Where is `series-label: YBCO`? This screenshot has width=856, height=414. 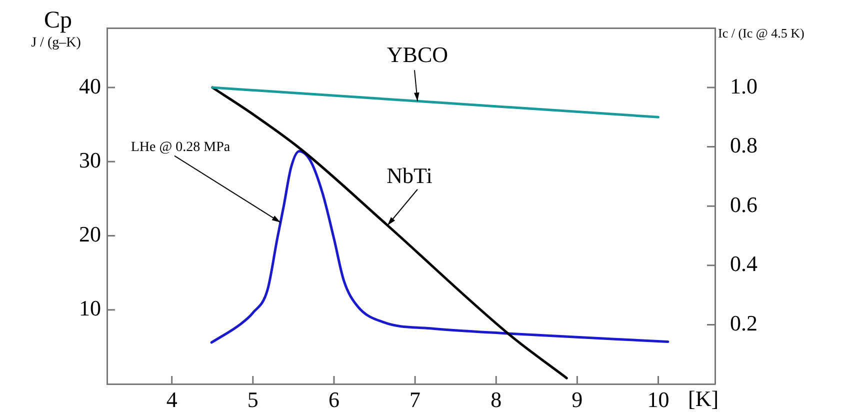 series-label: YBCO is located at coordinates (417, 54).